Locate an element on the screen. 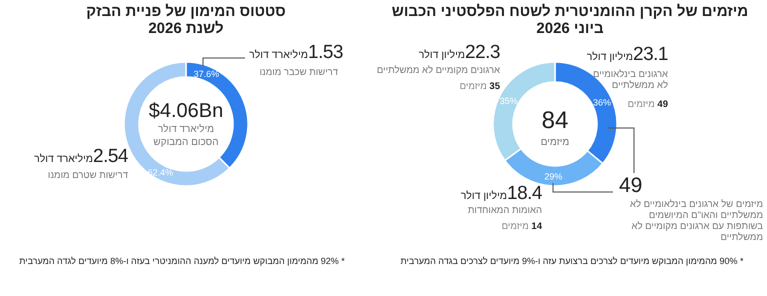 The width and height of the screenshot is (767, 296). text: מיזמים של ארגונים בינלאומיים לא ממשלתיים והאו"ם המיושמים בשותפות עם ארגונים מקומיים לא ממשלתיים is located at coordinates (696, 221).